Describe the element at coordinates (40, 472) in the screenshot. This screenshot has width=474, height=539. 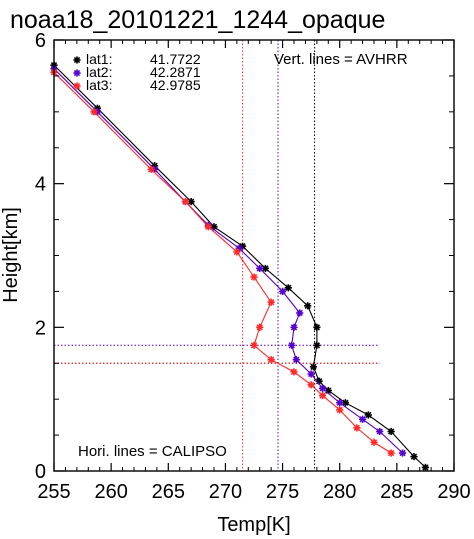
I see `y-tick-label: 0` at that location.